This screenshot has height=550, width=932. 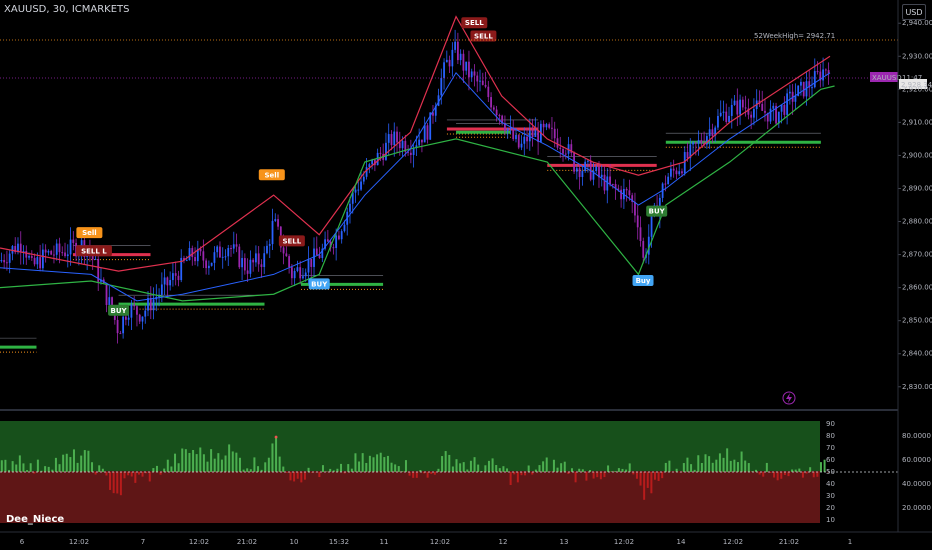 What do you see at coordinates (830, 520) in the screenshot?
I see `osc-tick: 10` at bounding box center [830, 520].